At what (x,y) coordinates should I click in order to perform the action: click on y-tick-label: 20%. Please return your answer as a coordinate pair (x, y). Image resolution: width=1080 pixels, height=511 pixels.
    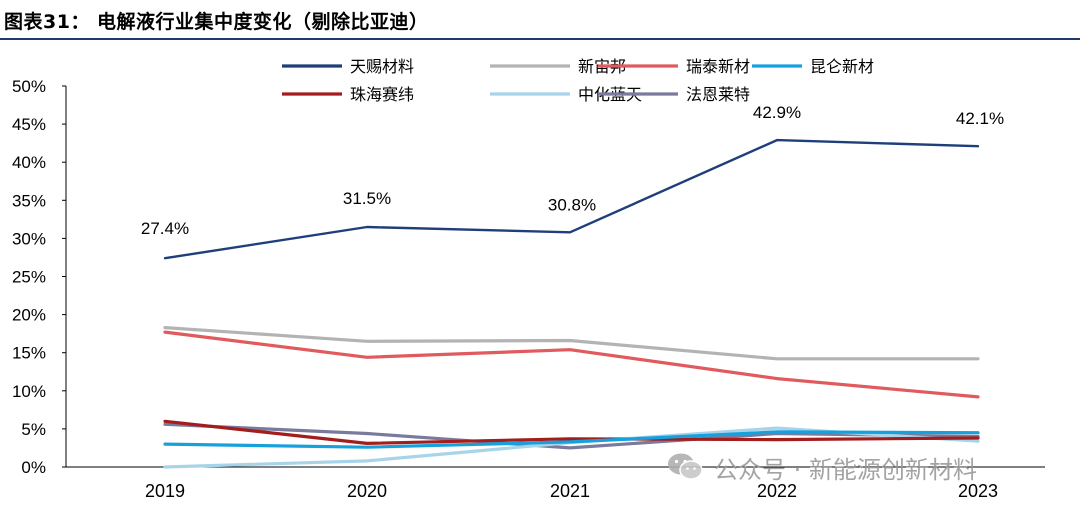
    Looking at the image, I should click on (29, 315).